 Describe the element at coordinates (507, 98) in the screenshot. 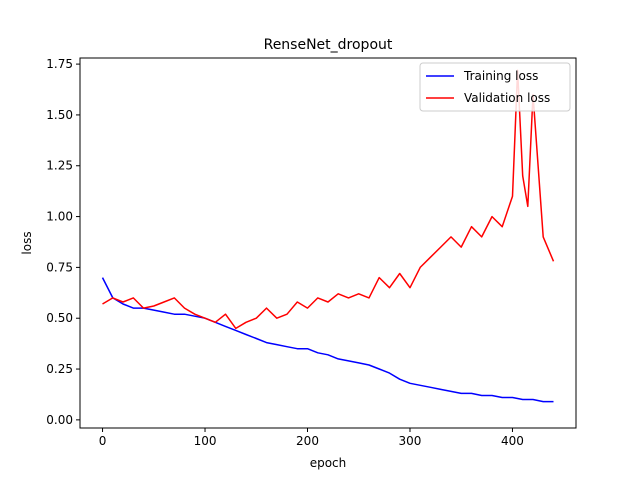

I see `legend-label: Validation loss` at that location.